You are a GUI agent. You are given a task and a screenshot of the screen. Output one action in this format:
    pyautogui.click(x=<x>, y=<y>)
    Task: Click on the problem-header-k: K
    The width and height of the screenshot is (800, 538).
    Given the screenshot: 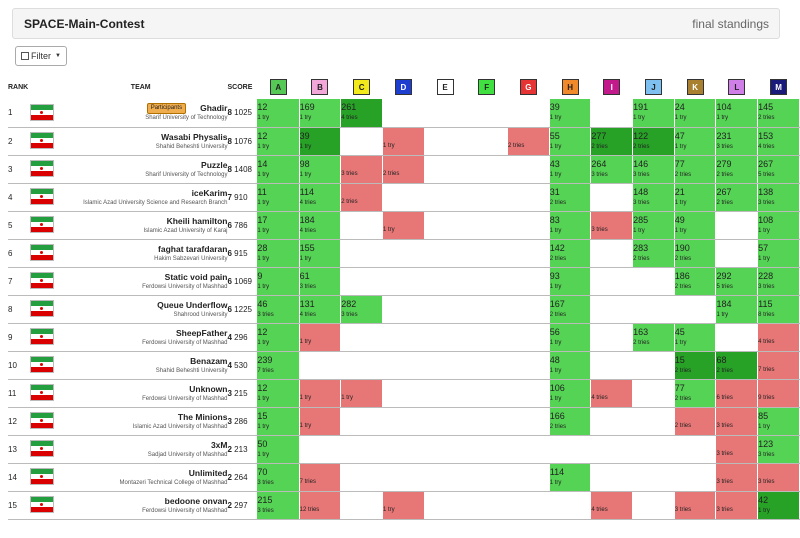 What is the action you would take?
    pyautogui.click(x=695, y=87)
    